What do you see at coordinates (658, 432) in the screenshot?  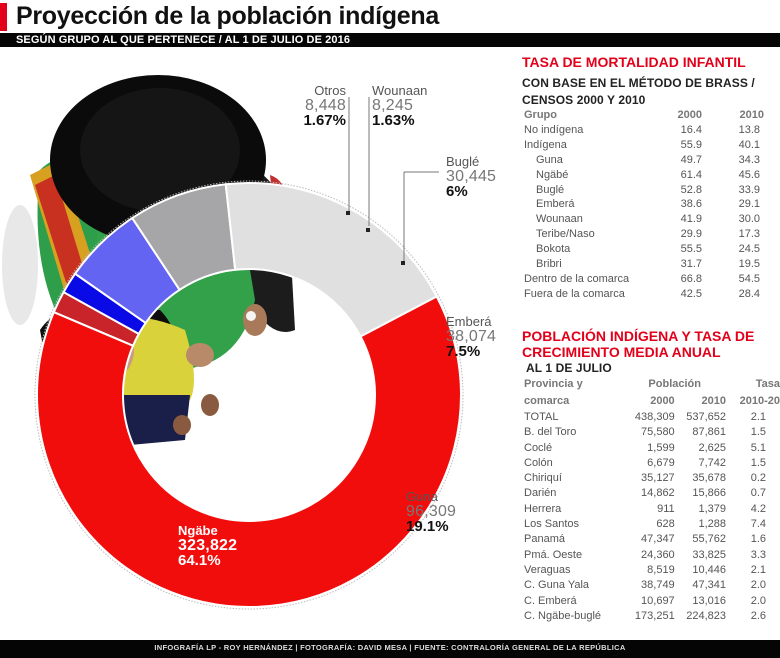 I see `population-2000: 75,580` at bounding box center [658, 432].